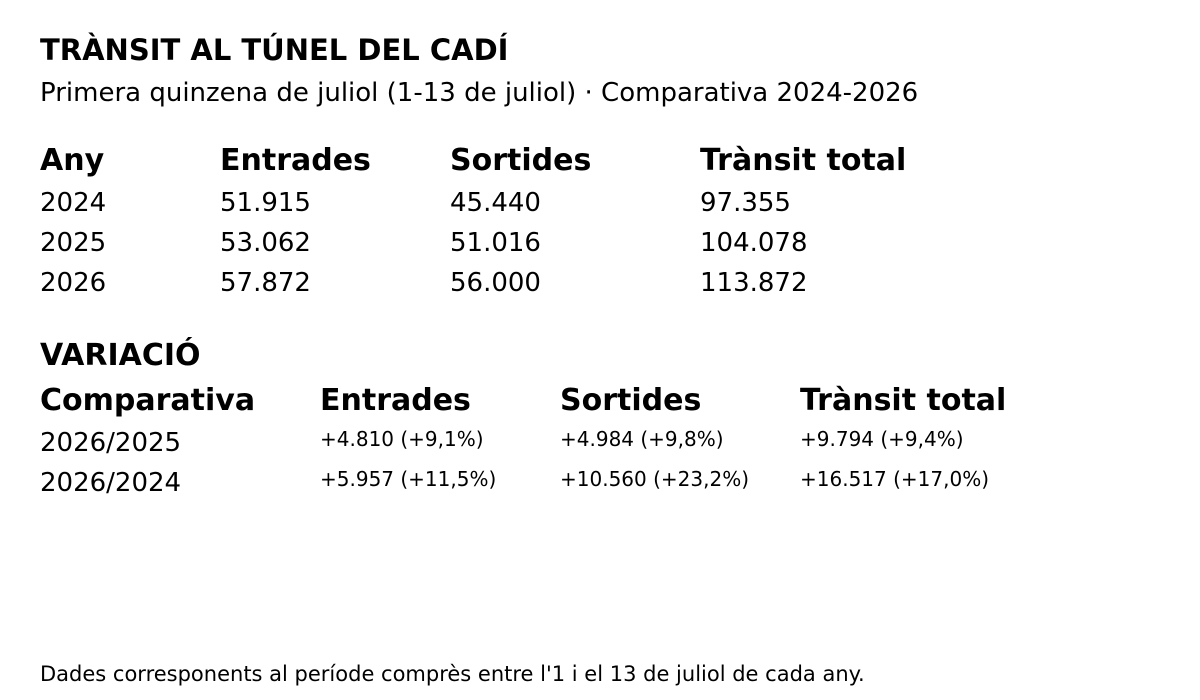 The height and width of the screenshot is (700, 1200). I want to click on table-cell: 113.872, so click(754, 283).